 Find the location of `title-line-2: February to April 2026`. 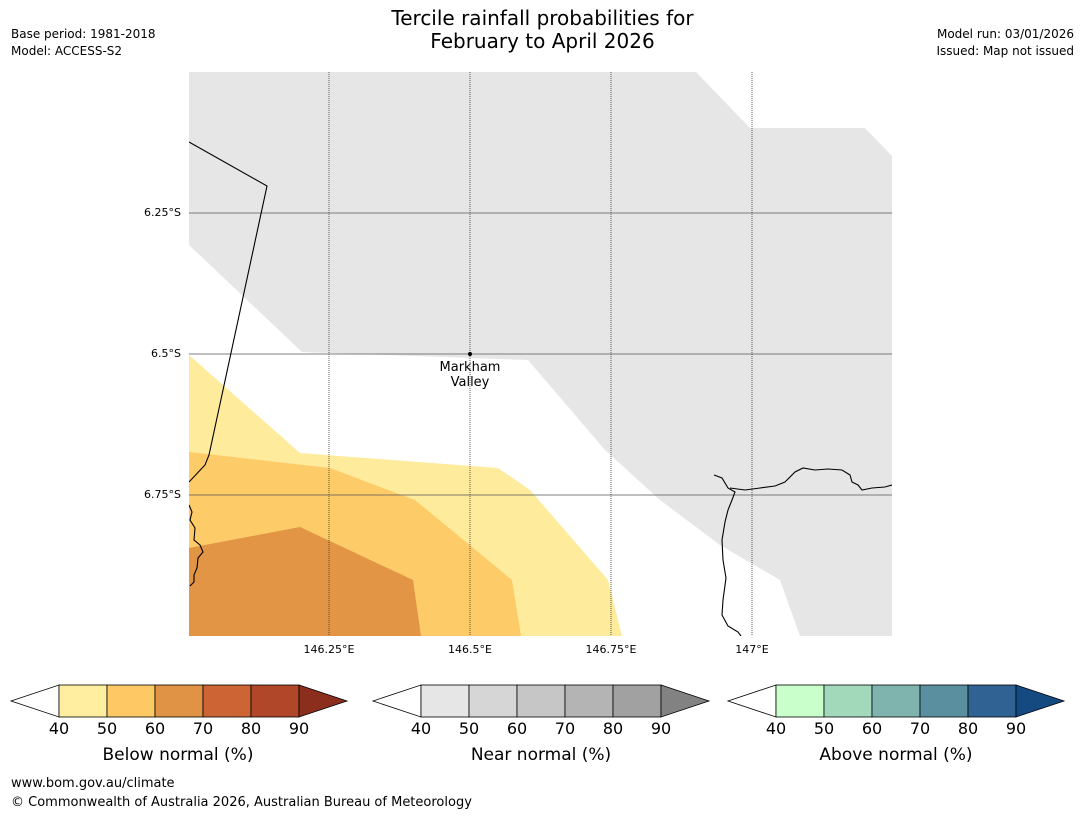

title-line-2: February to April 2026 is located at coordinates (542, 41).